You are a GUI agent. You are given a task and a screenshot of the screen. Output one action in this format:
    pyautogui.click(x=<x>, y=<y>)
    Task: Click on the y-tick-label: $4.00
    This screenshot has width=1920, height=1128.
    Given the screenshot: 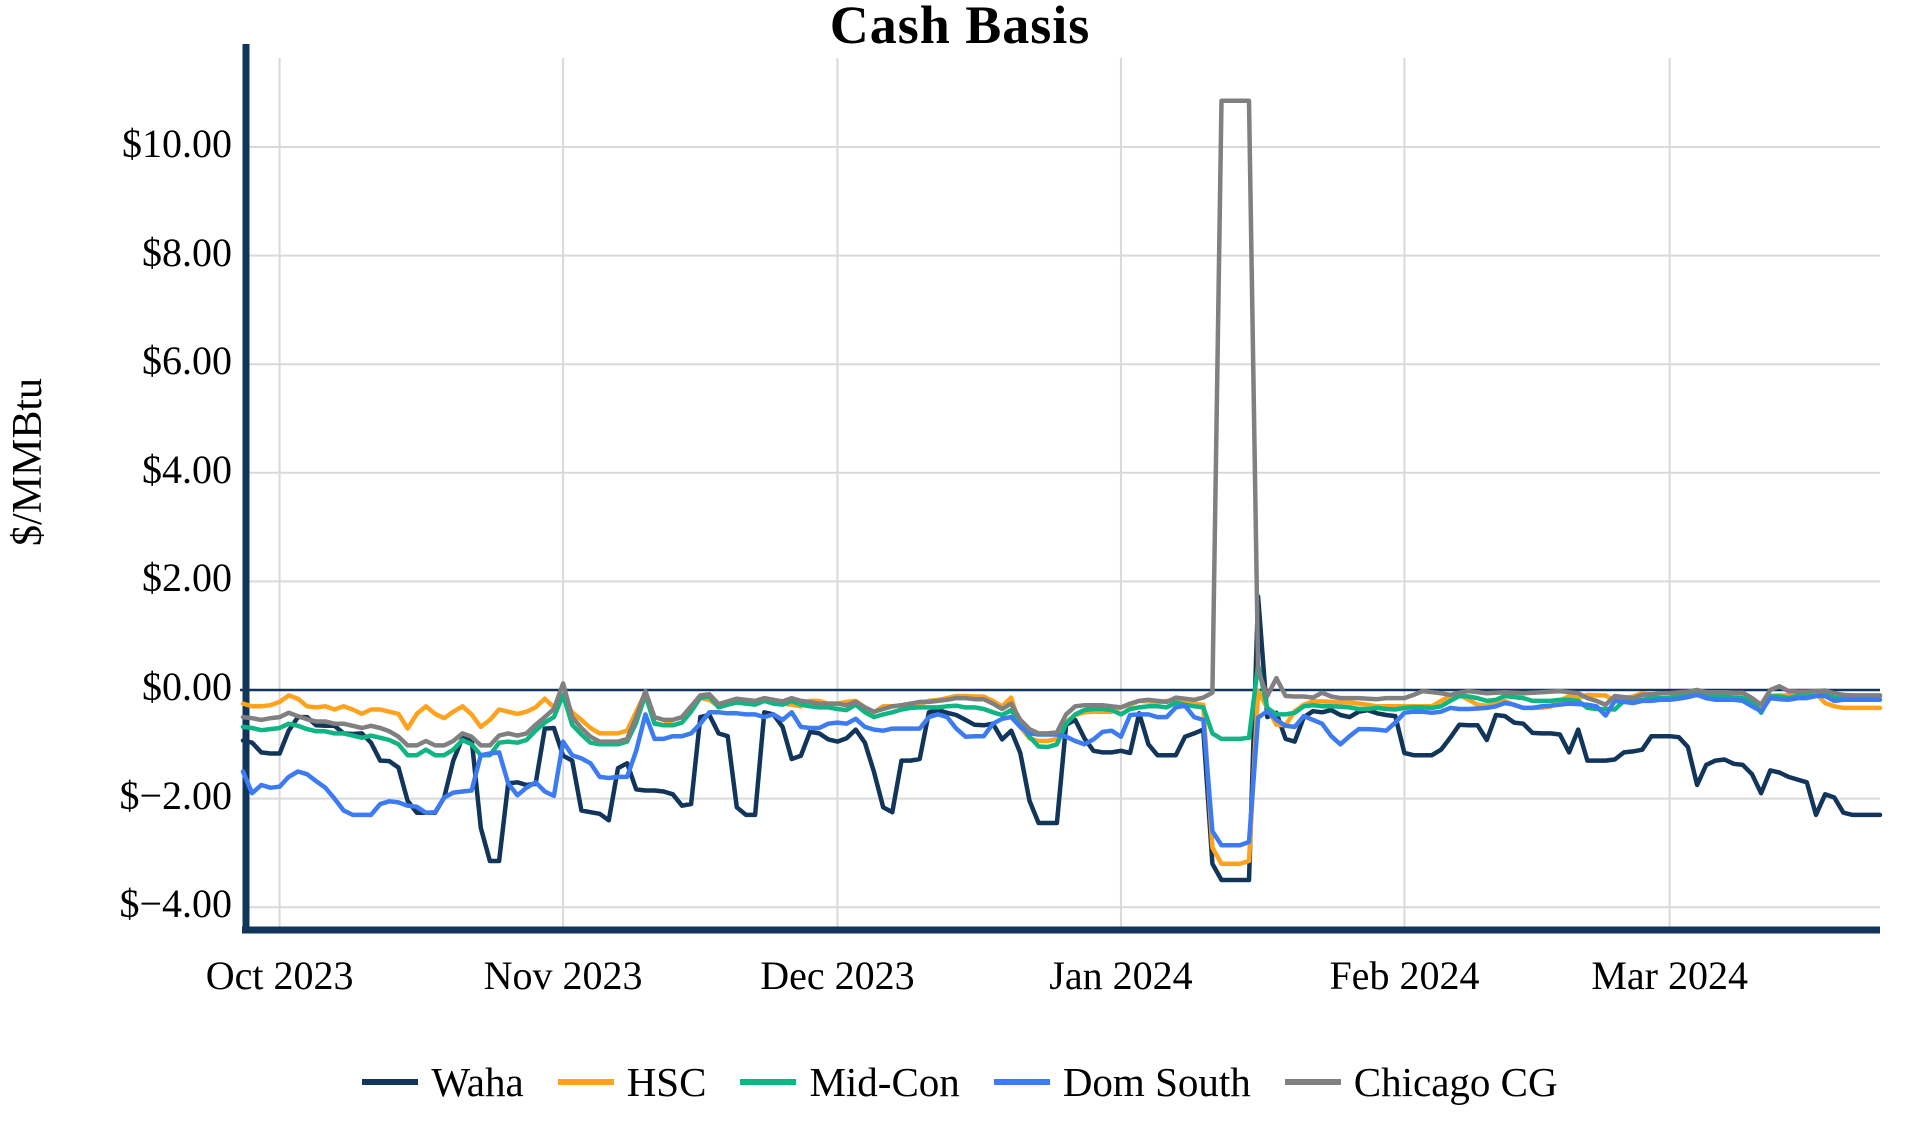 What is the action you would take?
    pyautogui.click(x=187, y=469)
    